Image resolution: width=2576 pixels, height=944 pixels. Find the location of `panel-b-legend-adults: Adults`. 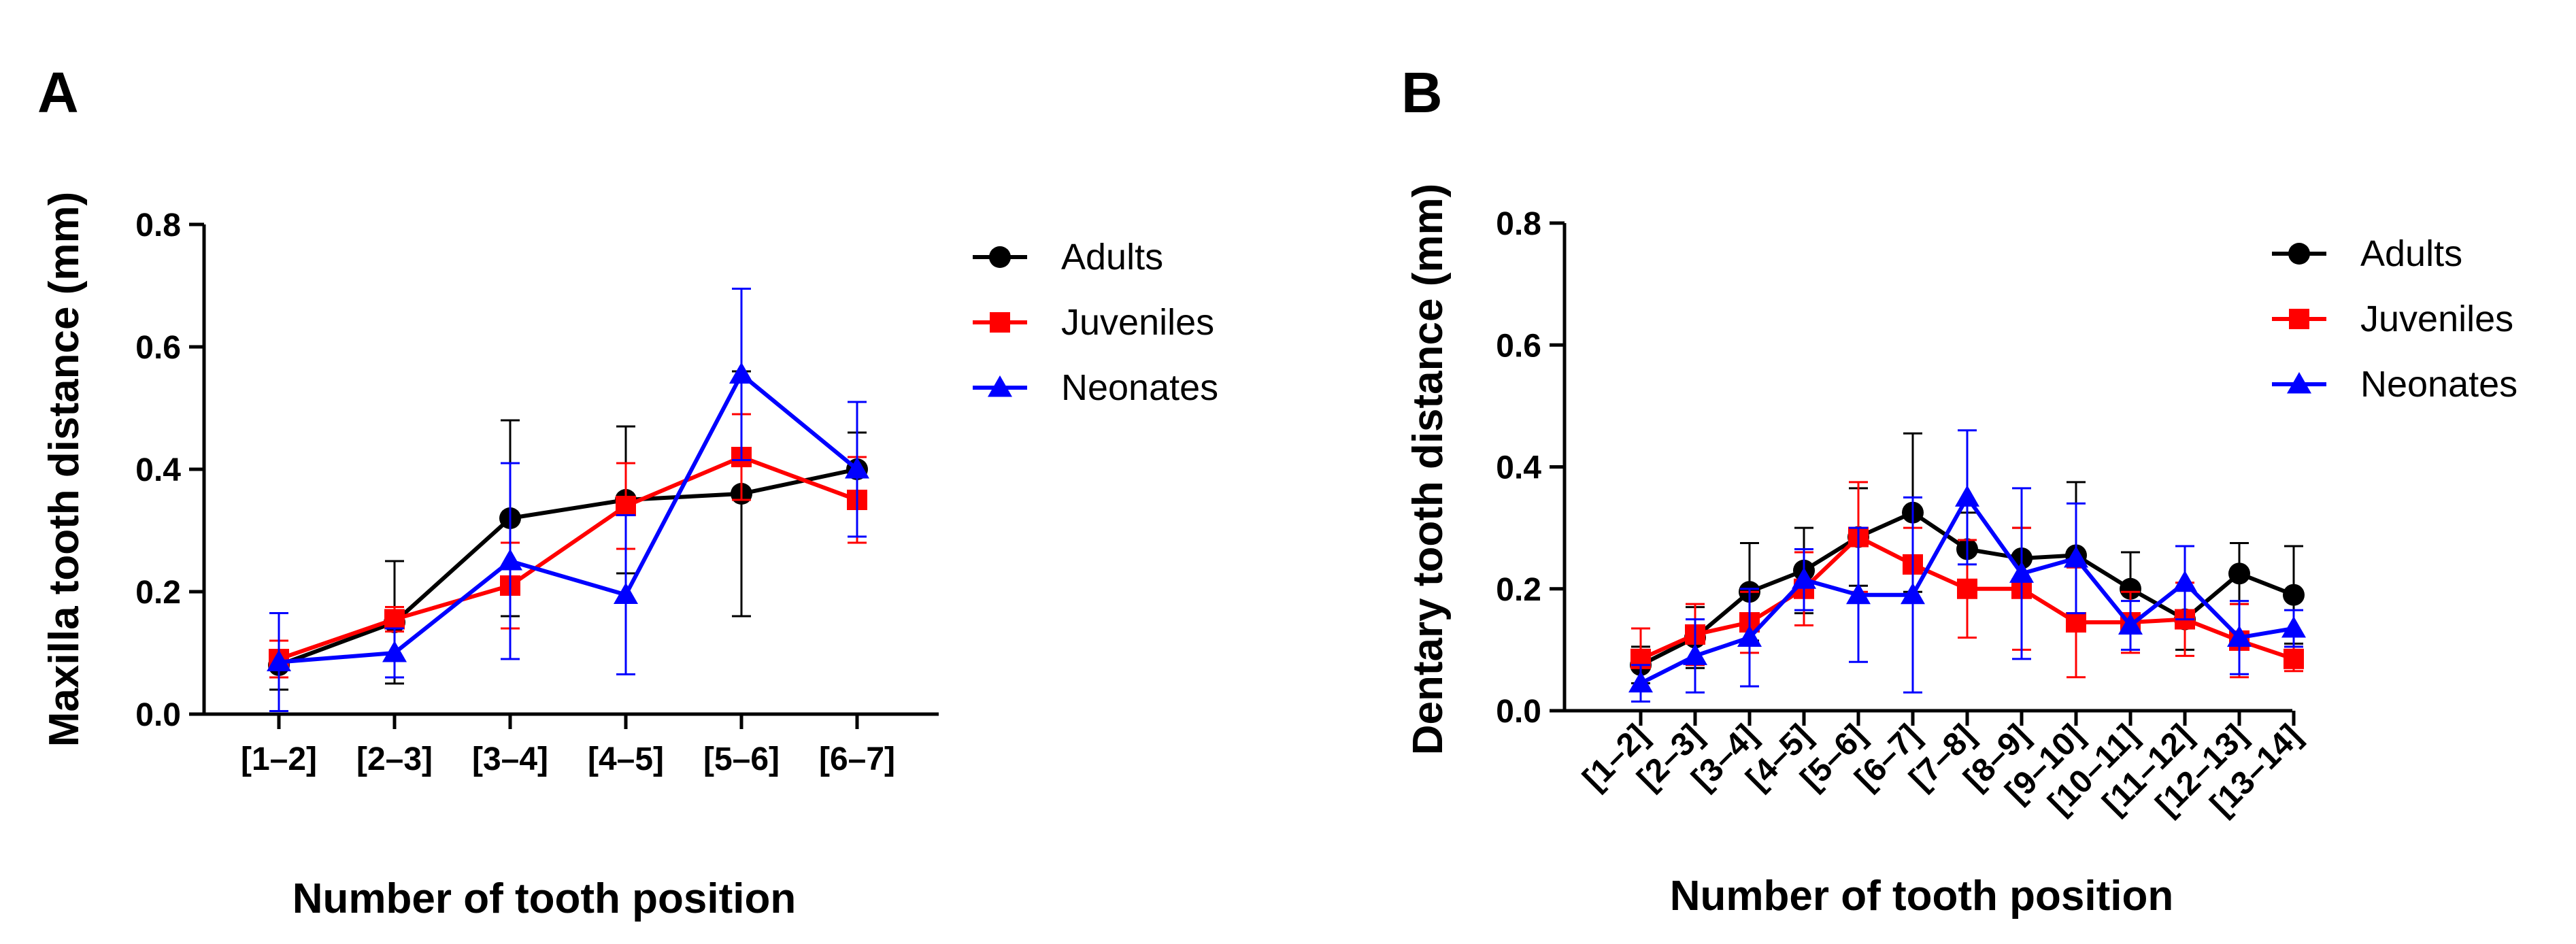

panel-b-legend-adults: Adults is located at coordinates (2367, 254).